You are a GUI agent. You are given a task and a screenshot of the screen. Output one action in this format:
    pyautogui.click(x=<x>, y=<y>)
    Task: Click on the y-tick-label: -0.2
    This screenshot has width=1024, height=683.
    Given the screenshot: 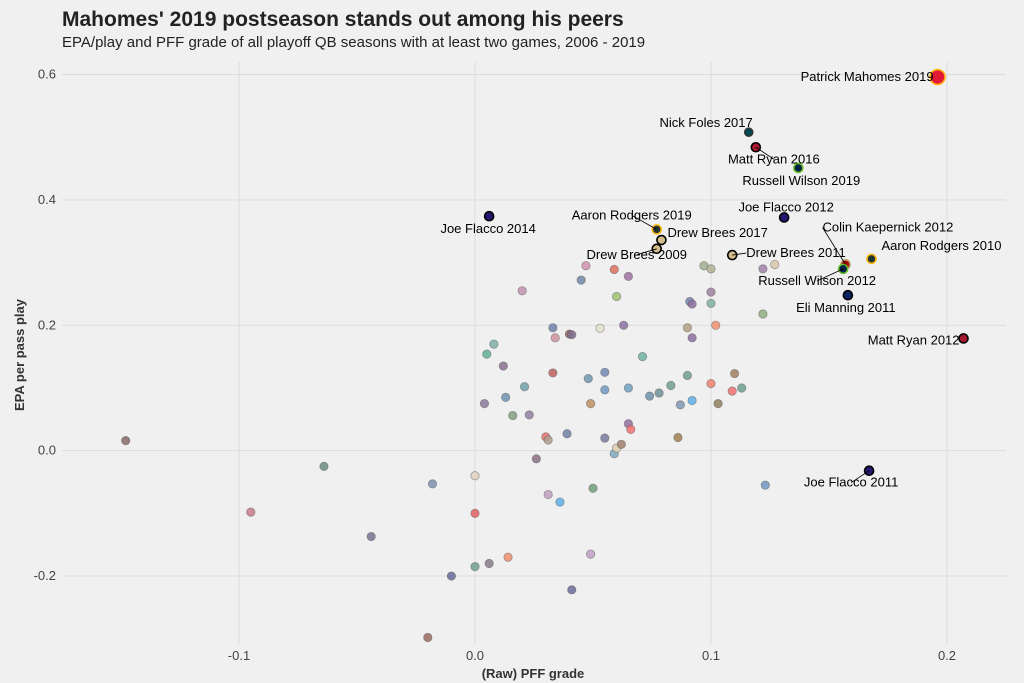 What is the action you would take?
    pyautogui.click(x=45, y=575)
    